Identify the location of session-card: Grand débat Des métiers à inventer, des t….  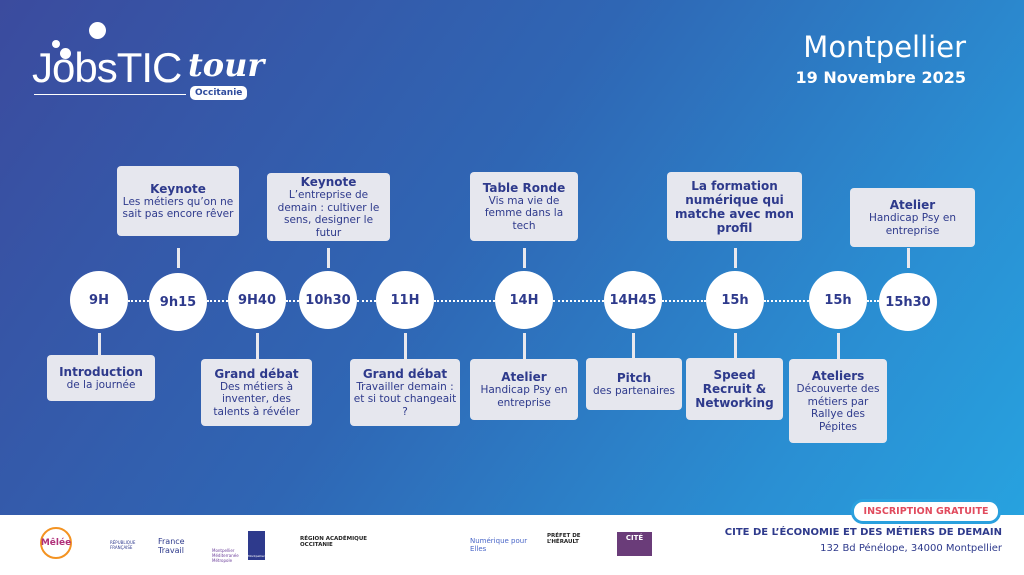
(256, 392).